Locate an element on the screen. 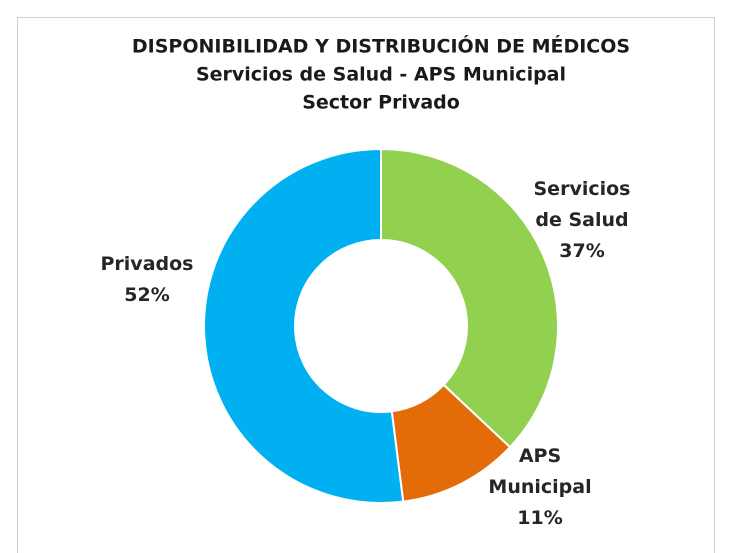 Image resolution: width=732 pixels, height=553 pixels. slice-value-label: 52% is located at coordinates (147, 295).